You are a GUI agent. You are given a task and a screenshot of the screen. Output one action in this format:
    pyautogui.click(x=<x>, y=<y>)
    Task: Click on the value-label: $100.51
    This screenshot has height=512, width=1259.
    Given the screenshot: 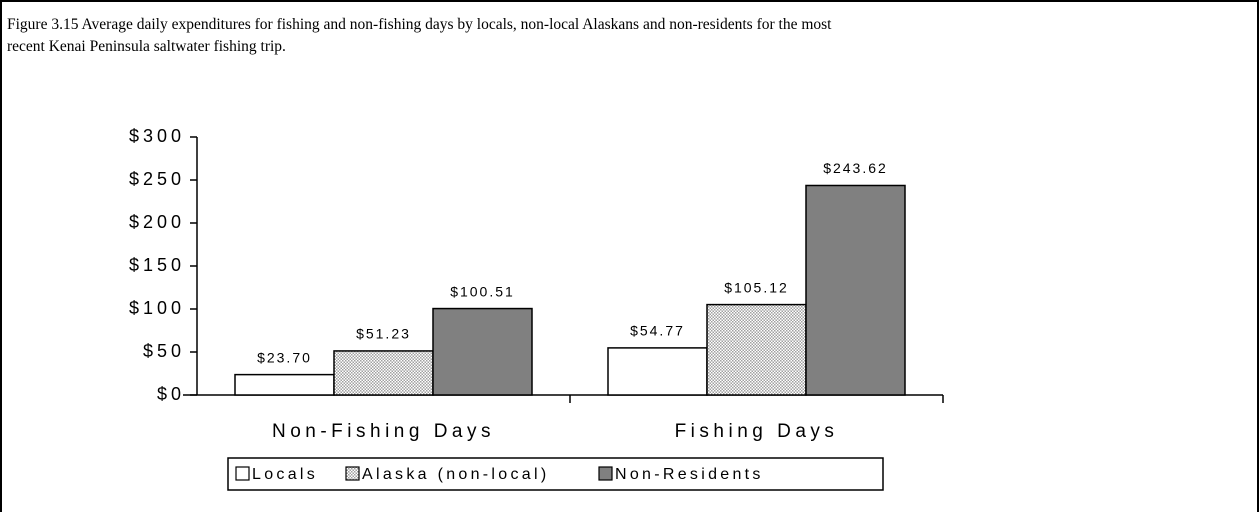 What is the action you would take?
    pyautogui.click(x=482, y=291)
    